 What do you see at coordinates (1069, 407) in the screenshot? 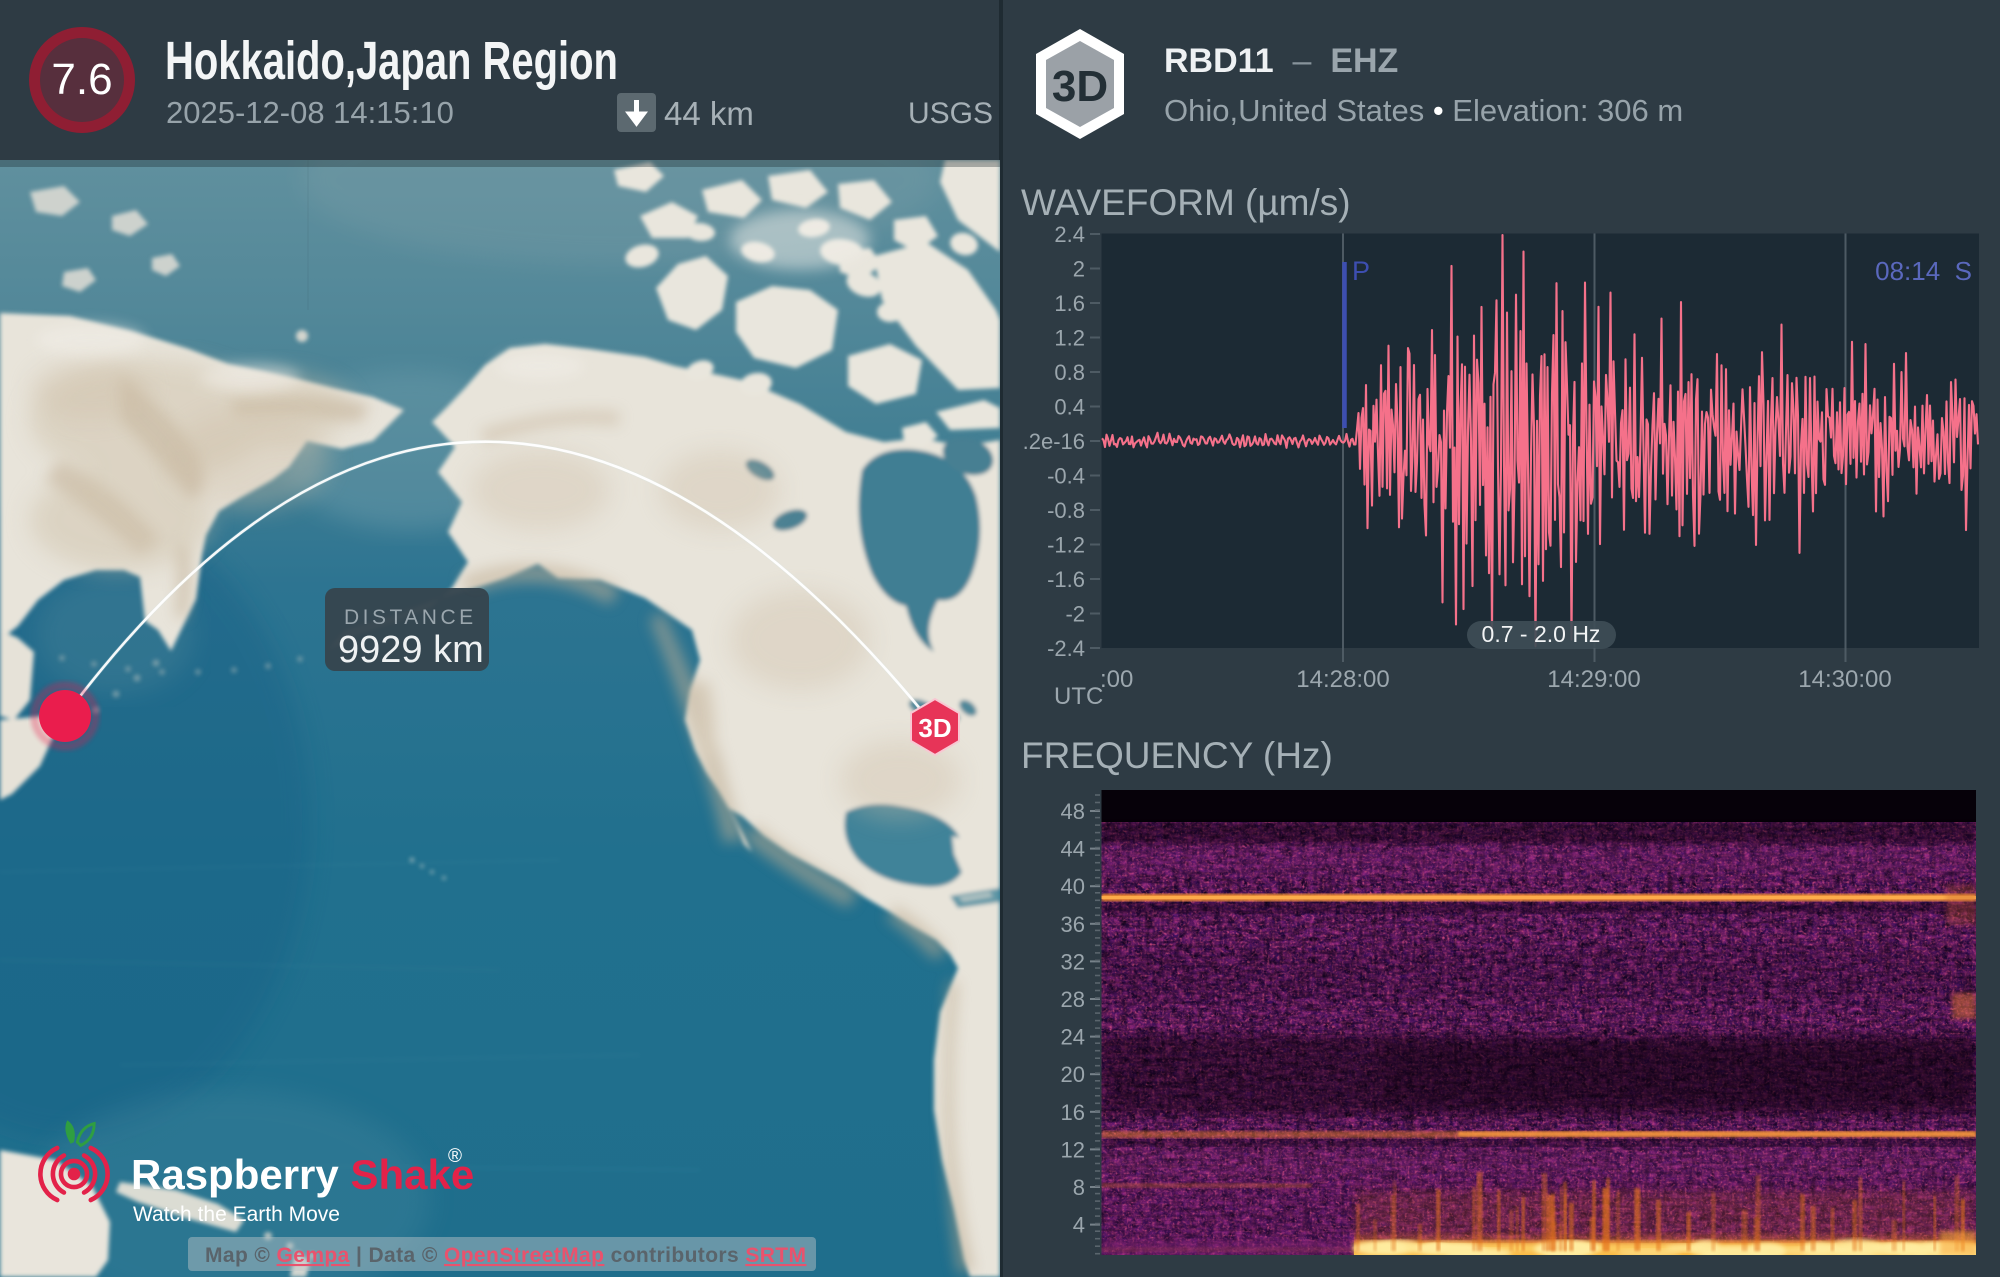
I see `svg-text: 0.4` at bounding box center [1069, 407].